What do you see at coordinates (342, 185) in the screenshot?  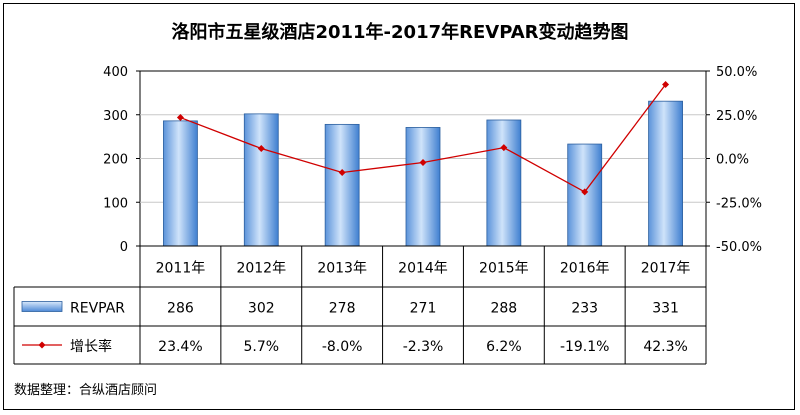 I see `bar-2013年` at bounding box center [342, 185].